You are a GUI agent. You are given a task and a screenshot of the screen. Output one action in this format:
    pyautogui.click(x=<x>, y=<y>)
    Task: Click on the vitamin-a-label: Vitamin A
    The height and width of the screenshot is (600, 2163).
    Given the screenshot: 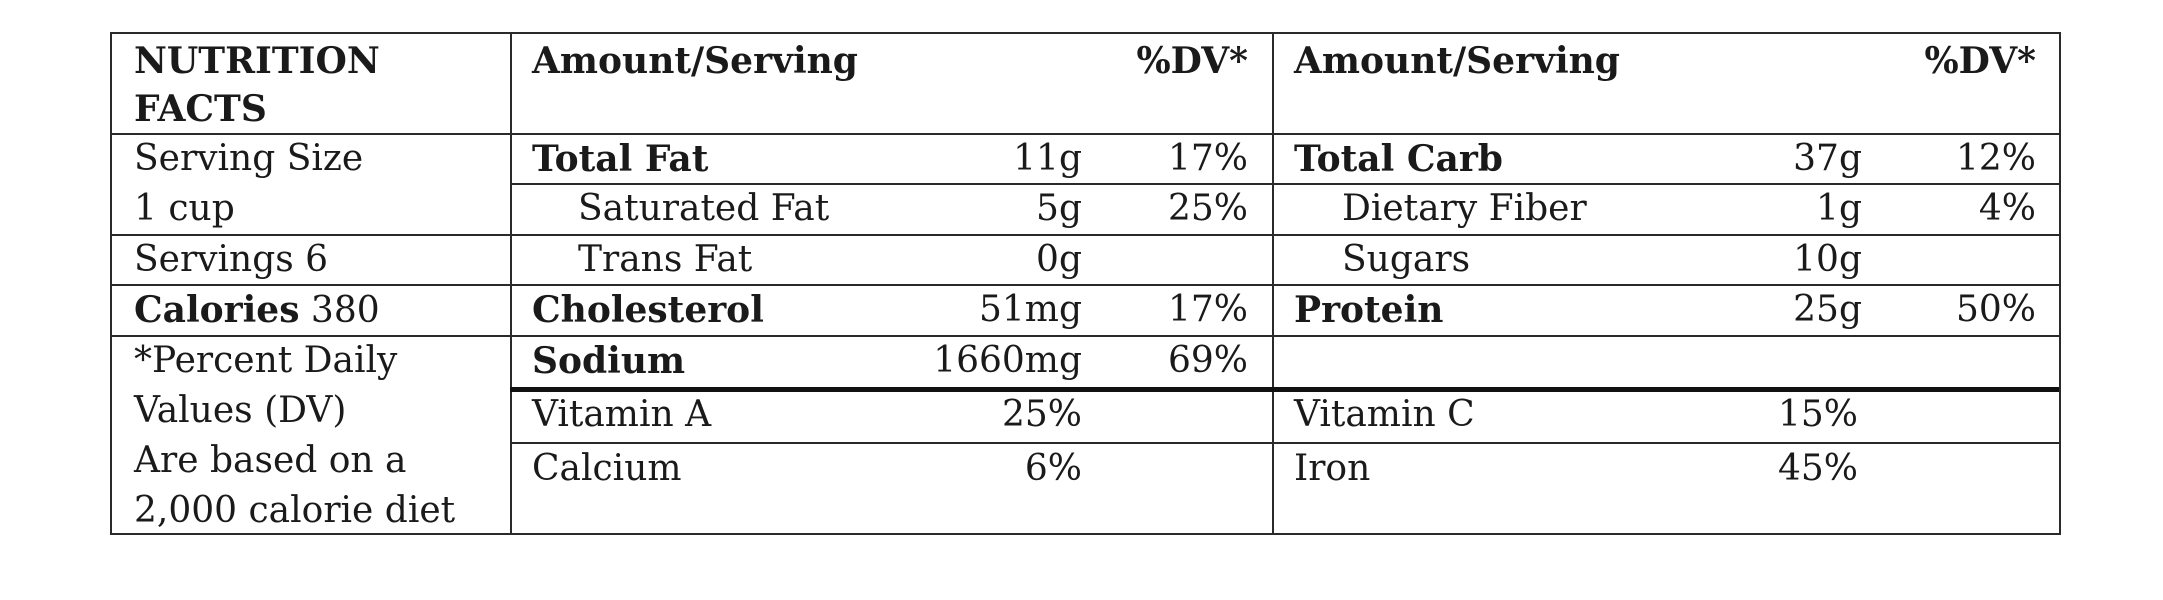 What is the action you would take?
    pyautogui.click(x=622, y=414)
    